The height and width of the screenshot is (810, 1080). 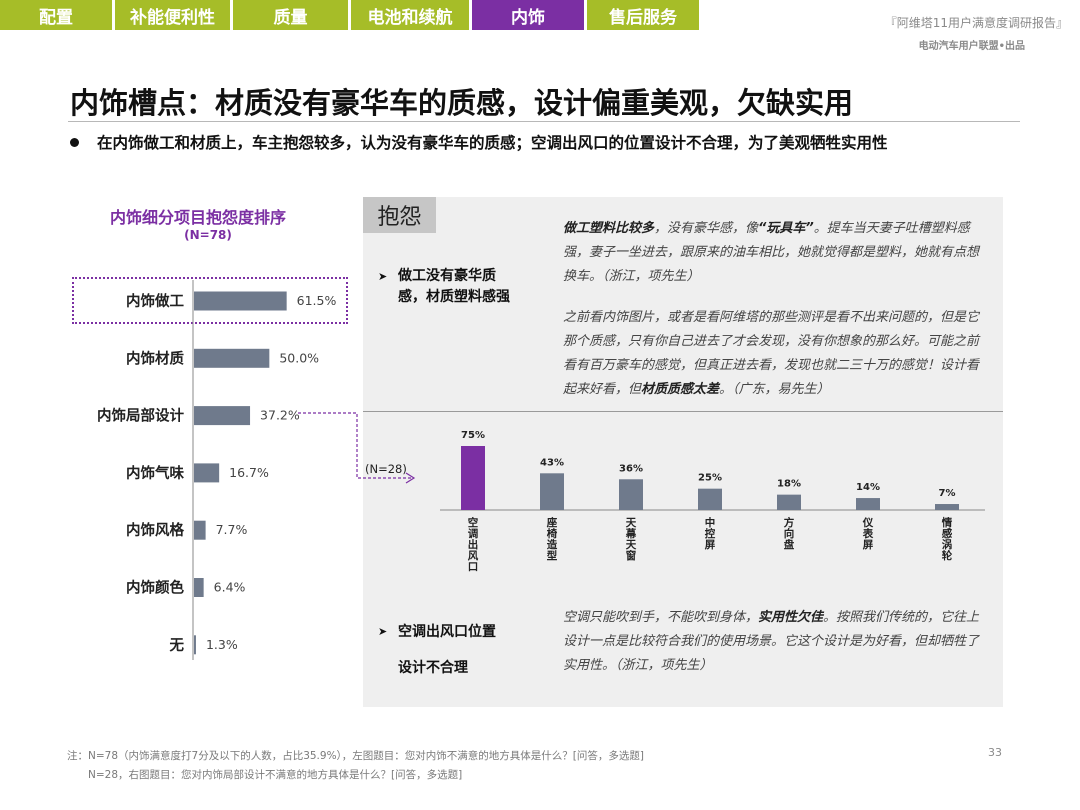 I want to click on right-category-label: 方向盘, so click(x=789, y=533).